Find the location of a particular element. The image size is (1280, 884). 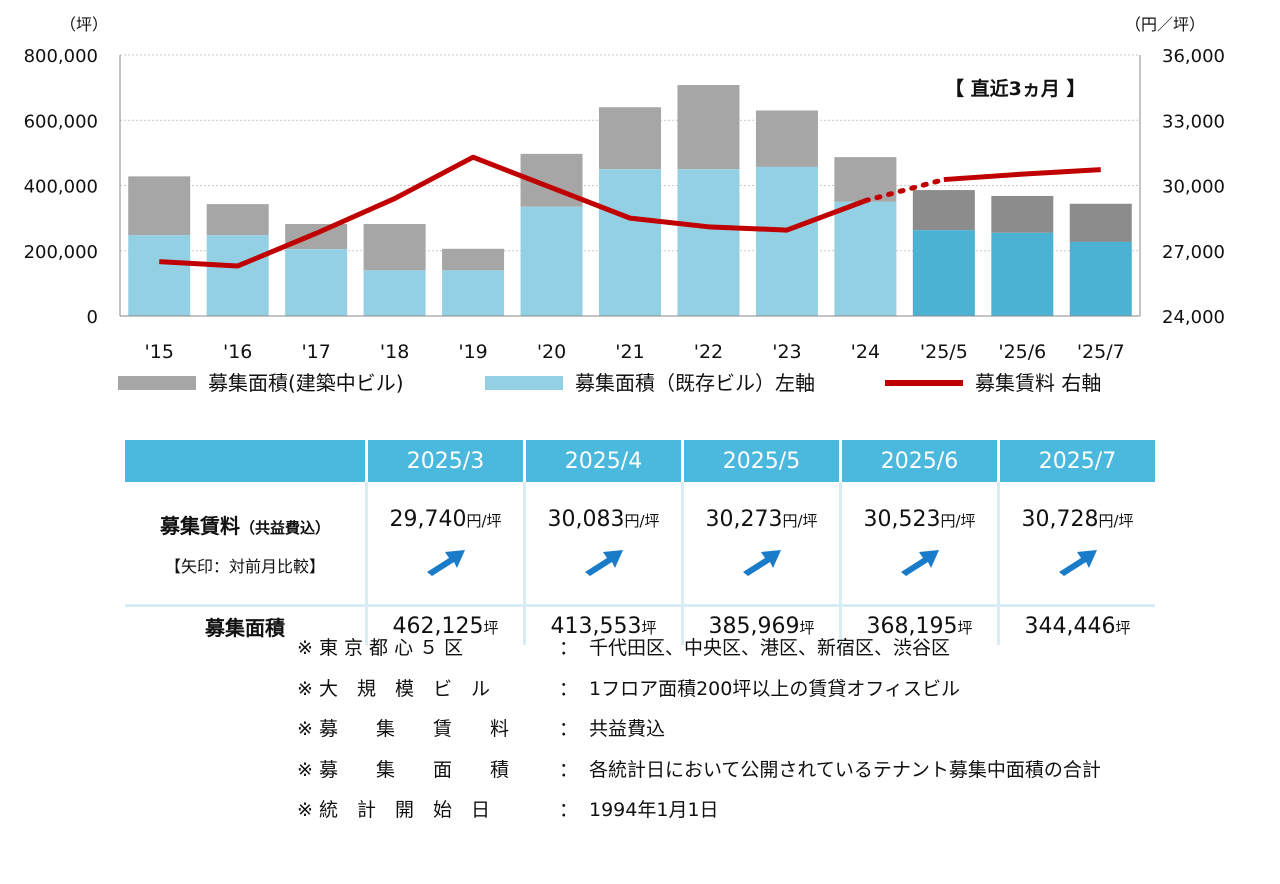

rent-label-note: （共益費込） is located at coordinates (284, 527).